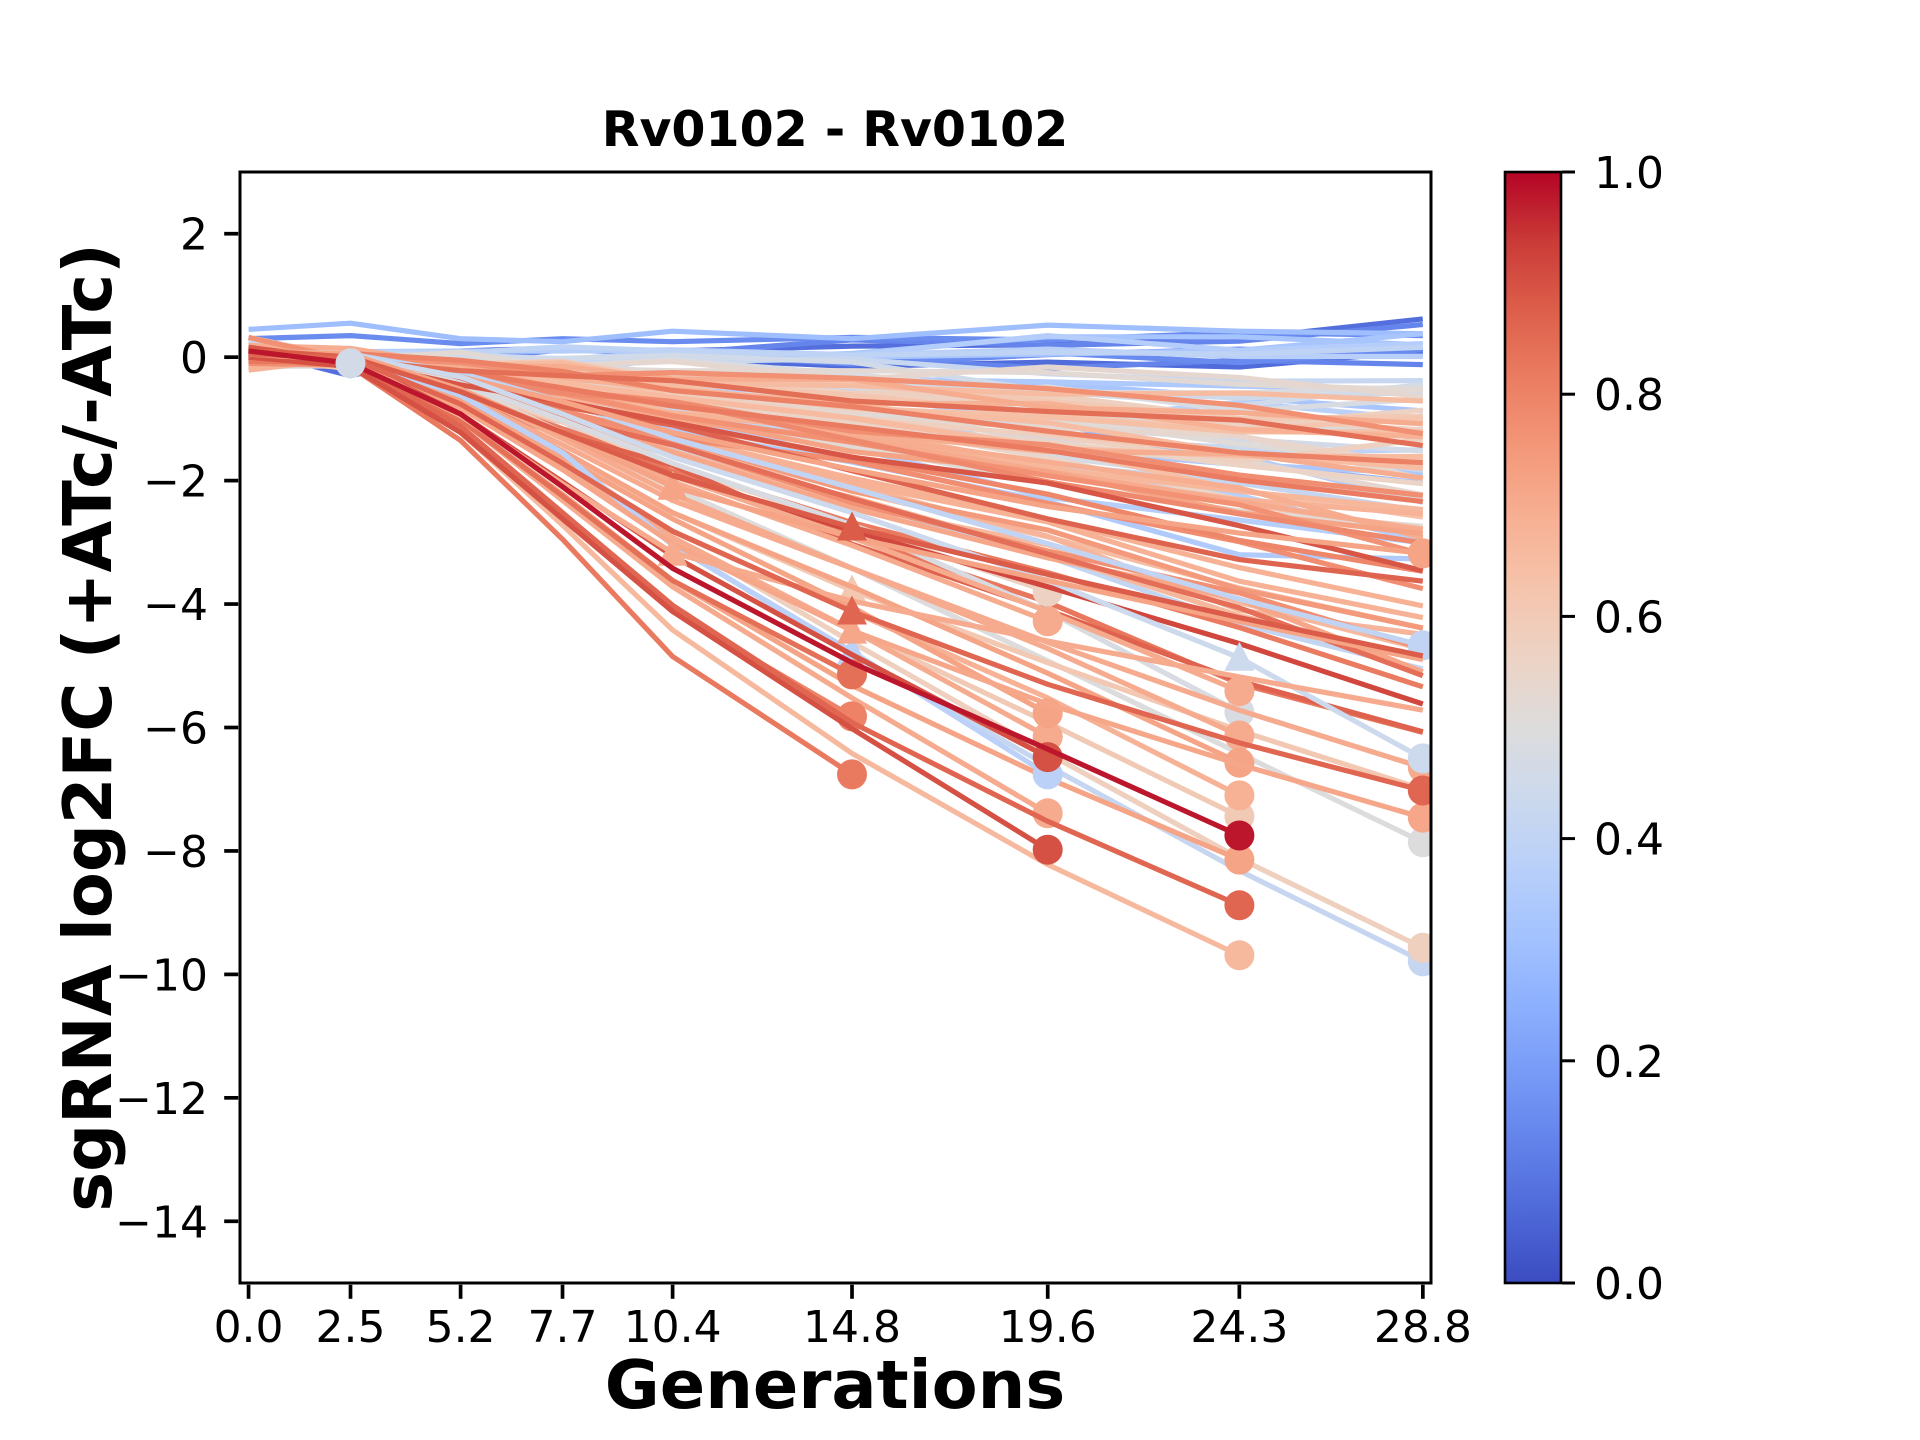 This screenshot has height=1440, width=1920. What do you see at coordinates (835, 1385) in the screenshot?
I see `x-axis-label: Generations` at bounding box center [835, 1385].